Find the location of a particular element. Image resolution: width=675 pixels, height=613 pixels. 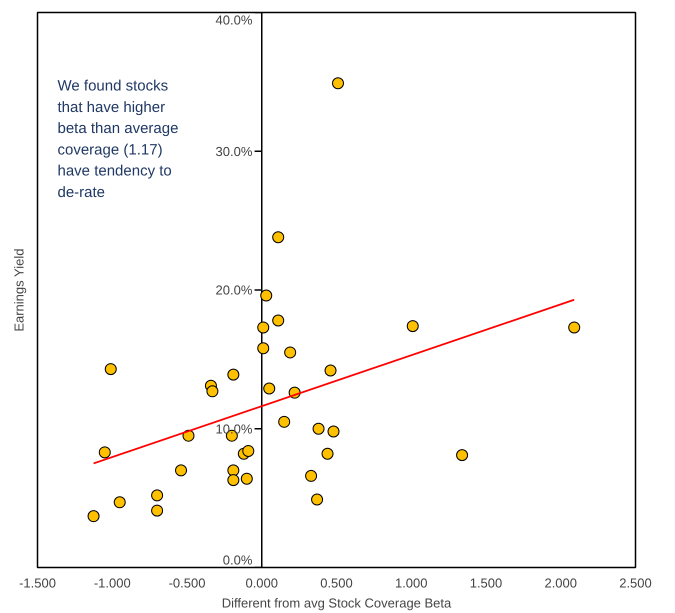

x-tick-label: 1.500 is located at coordinates (486, 583).